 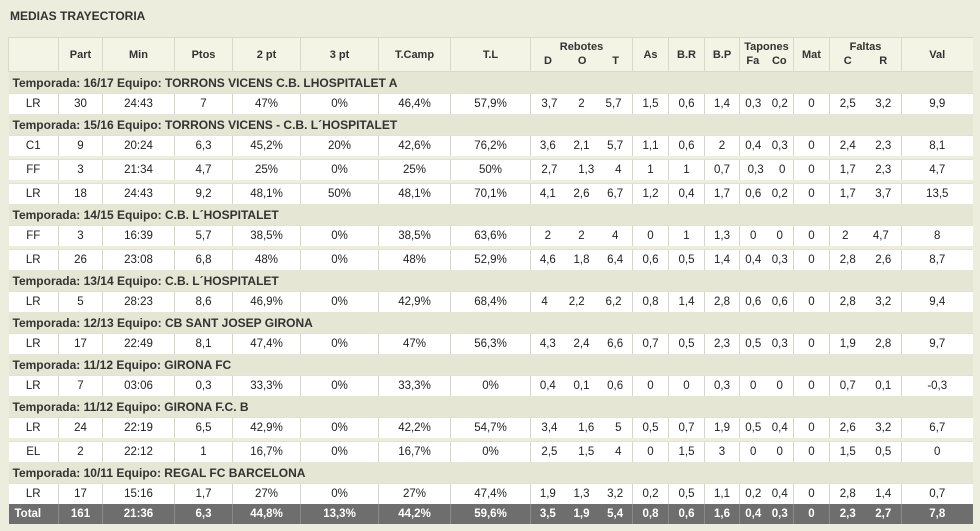 I want to click on cell-min: 16:39, so click(x=138, y=235).